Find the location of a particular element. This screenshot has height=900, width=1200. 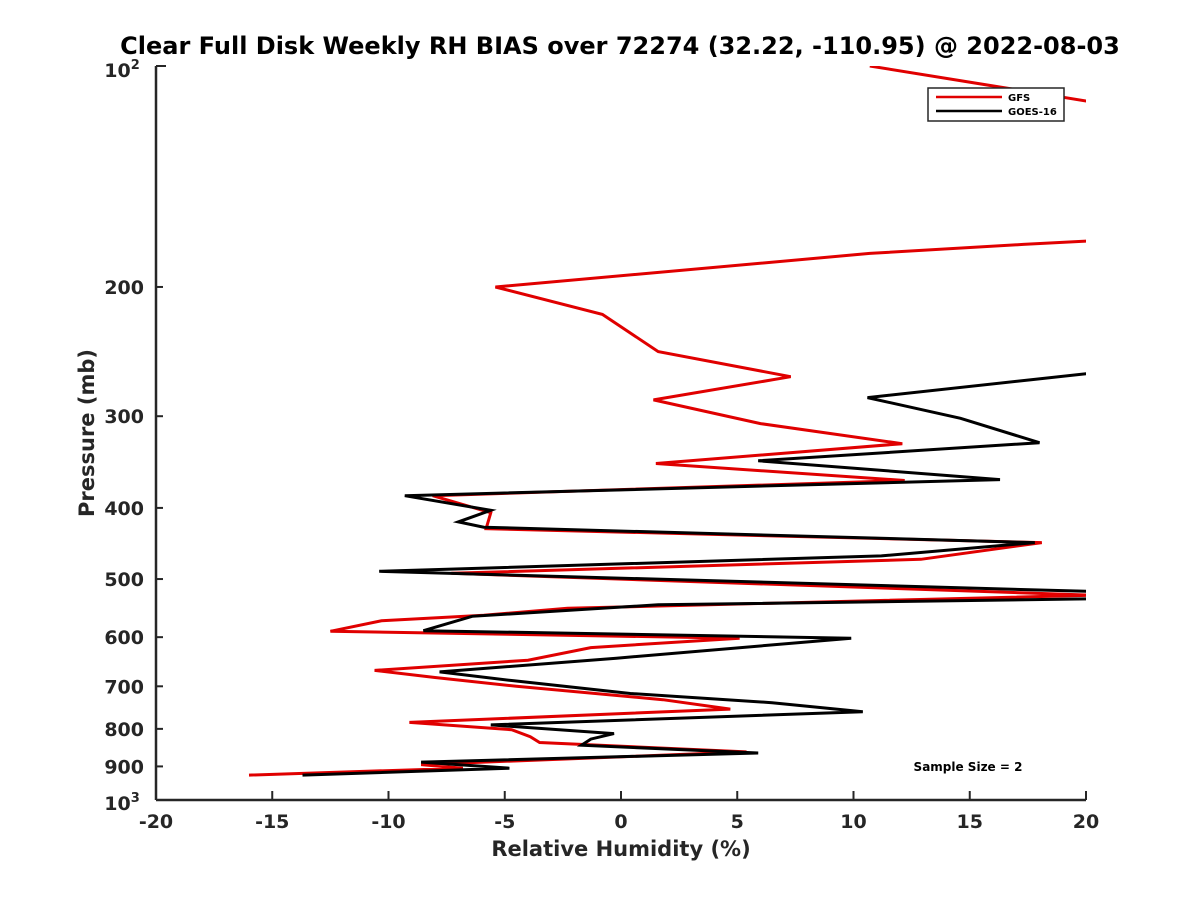

x-tick-label: -10 is located at coordinates (388, 822).